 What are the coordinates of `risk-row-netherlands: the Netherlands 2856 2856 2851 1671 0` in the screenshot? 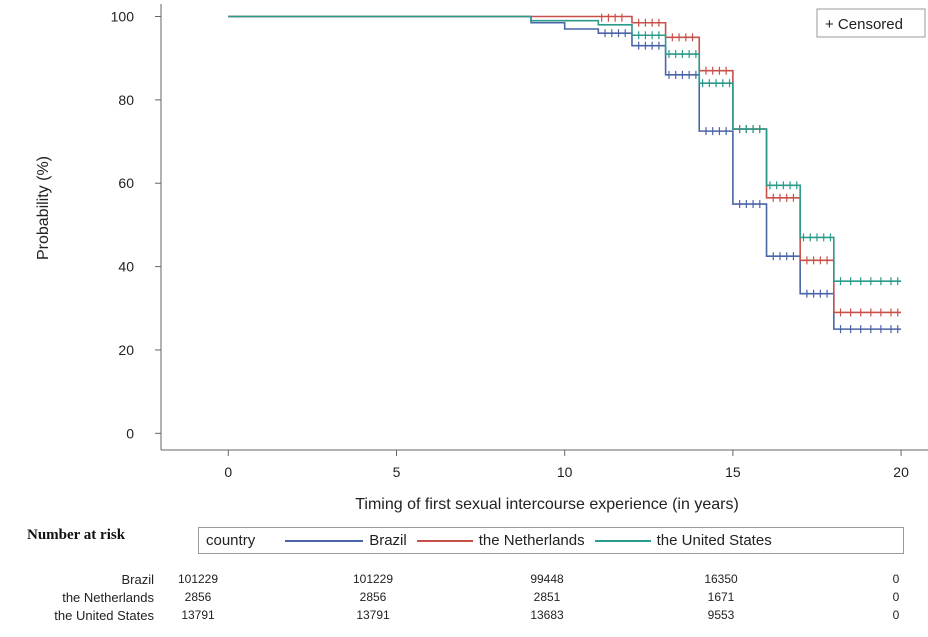 It's located at (464, 599).